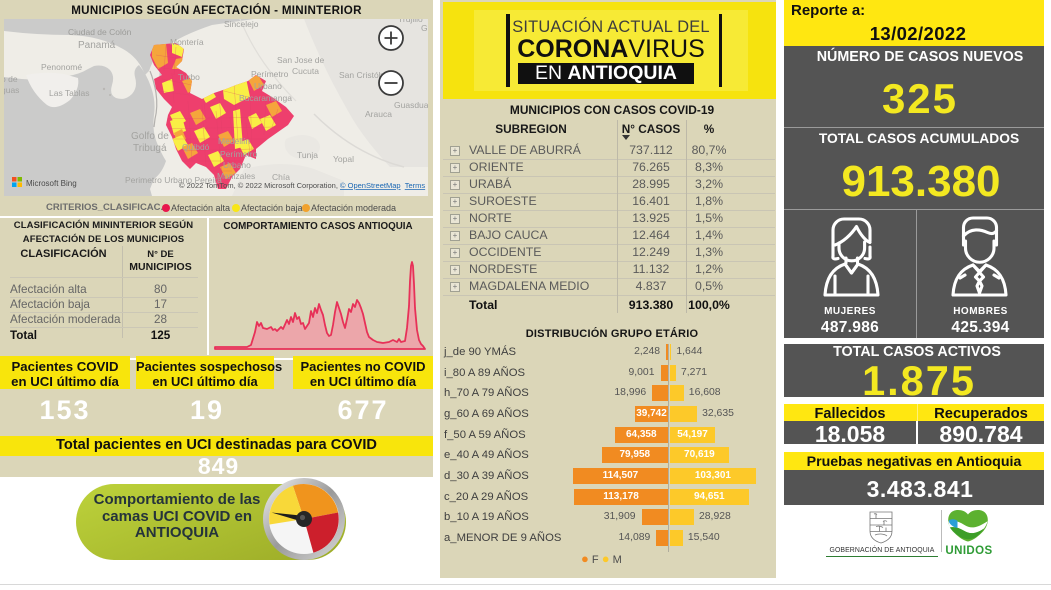 The image size is (1051, 590). Describe the element at coordinates (187, 42) in the screenshot. I see `svg-text: Montería` at that location.